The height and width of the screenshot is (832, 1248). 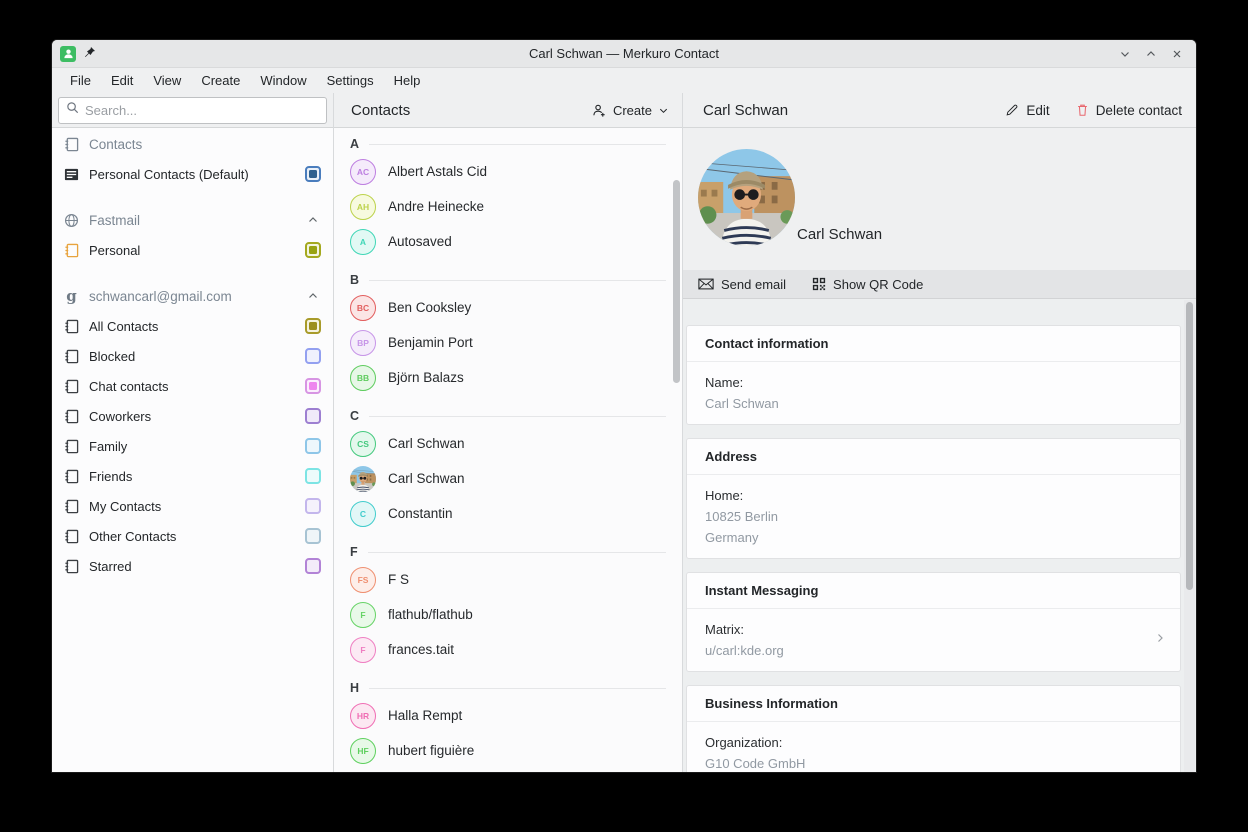 I want to click on sidebar-group-label: schwancarl@gmail.com, so click(x=160, y=296).